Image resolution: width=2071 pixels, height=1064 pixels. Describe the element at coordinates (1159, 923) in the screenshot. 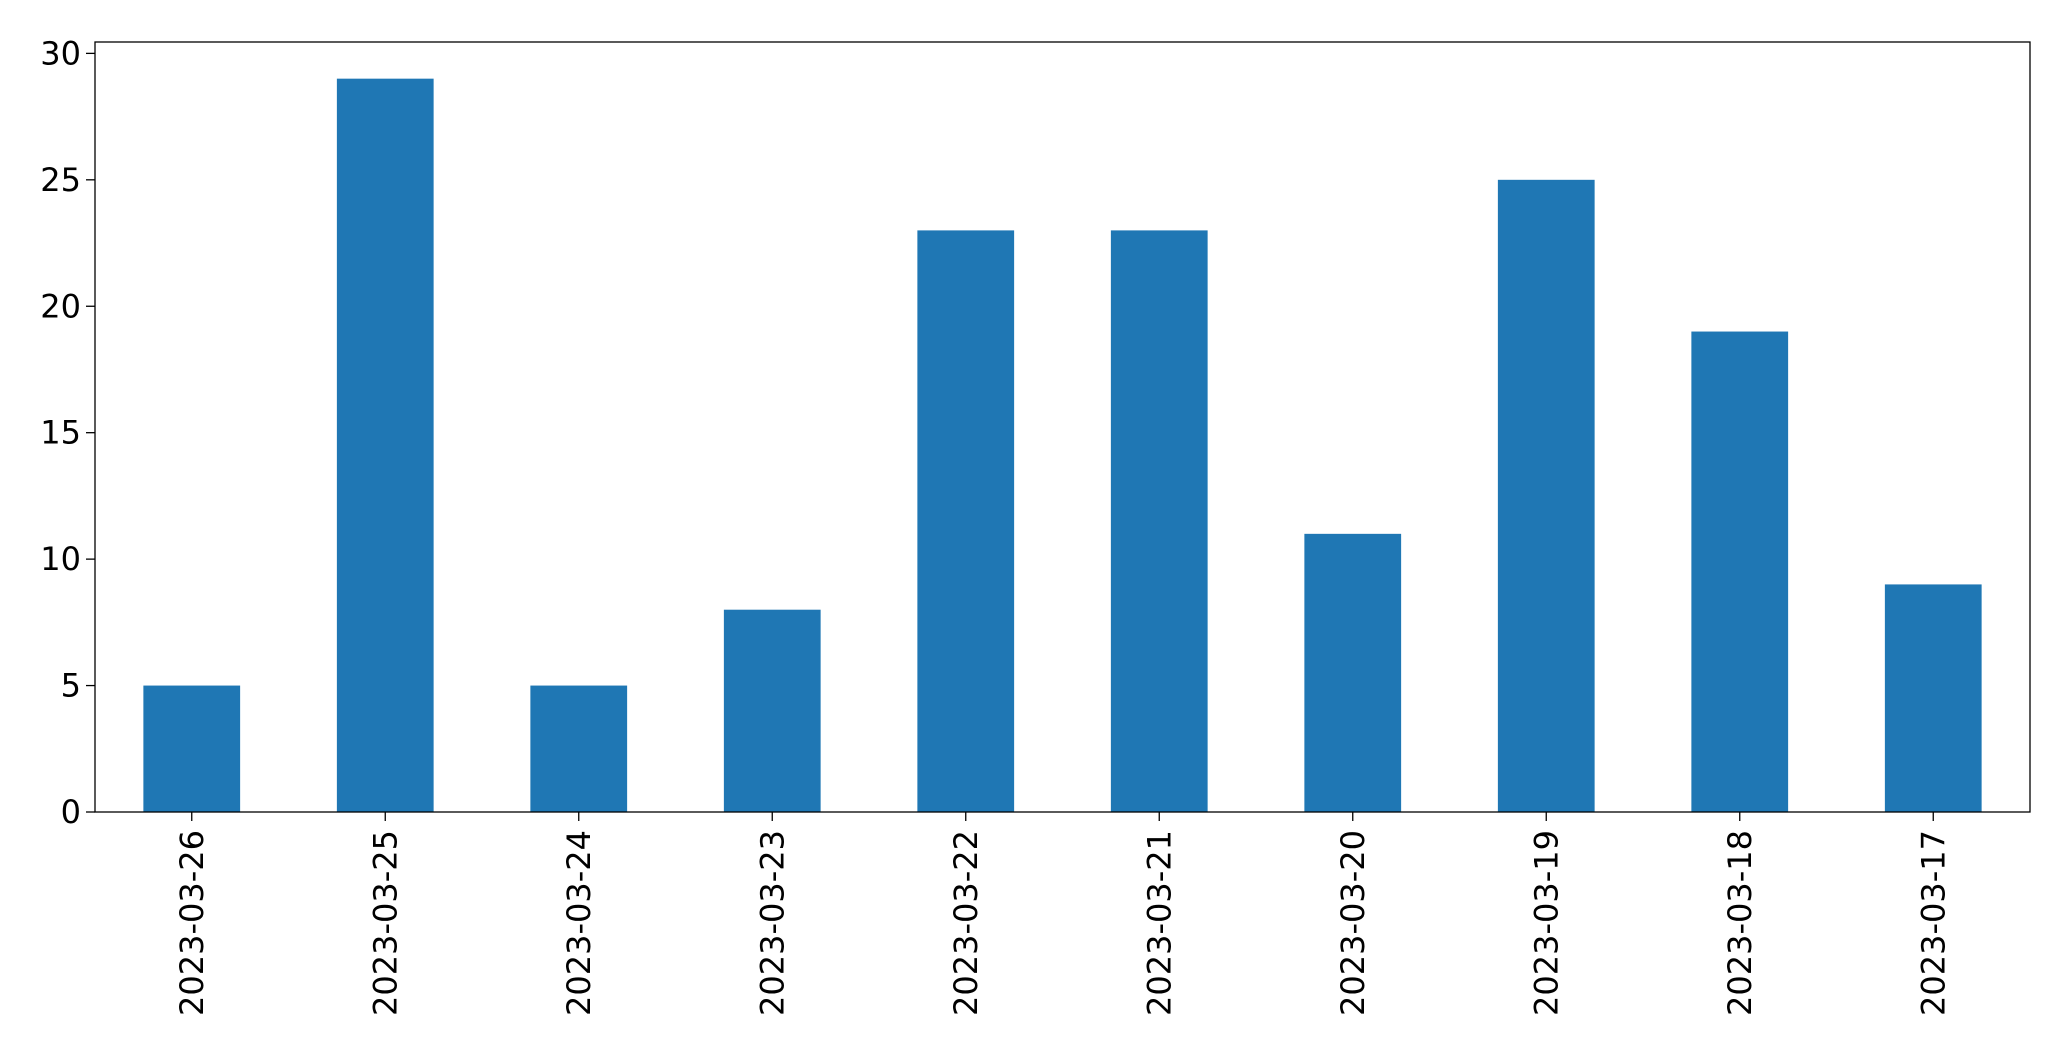

I see `x-tick-label: 2023-03-21` at that location.